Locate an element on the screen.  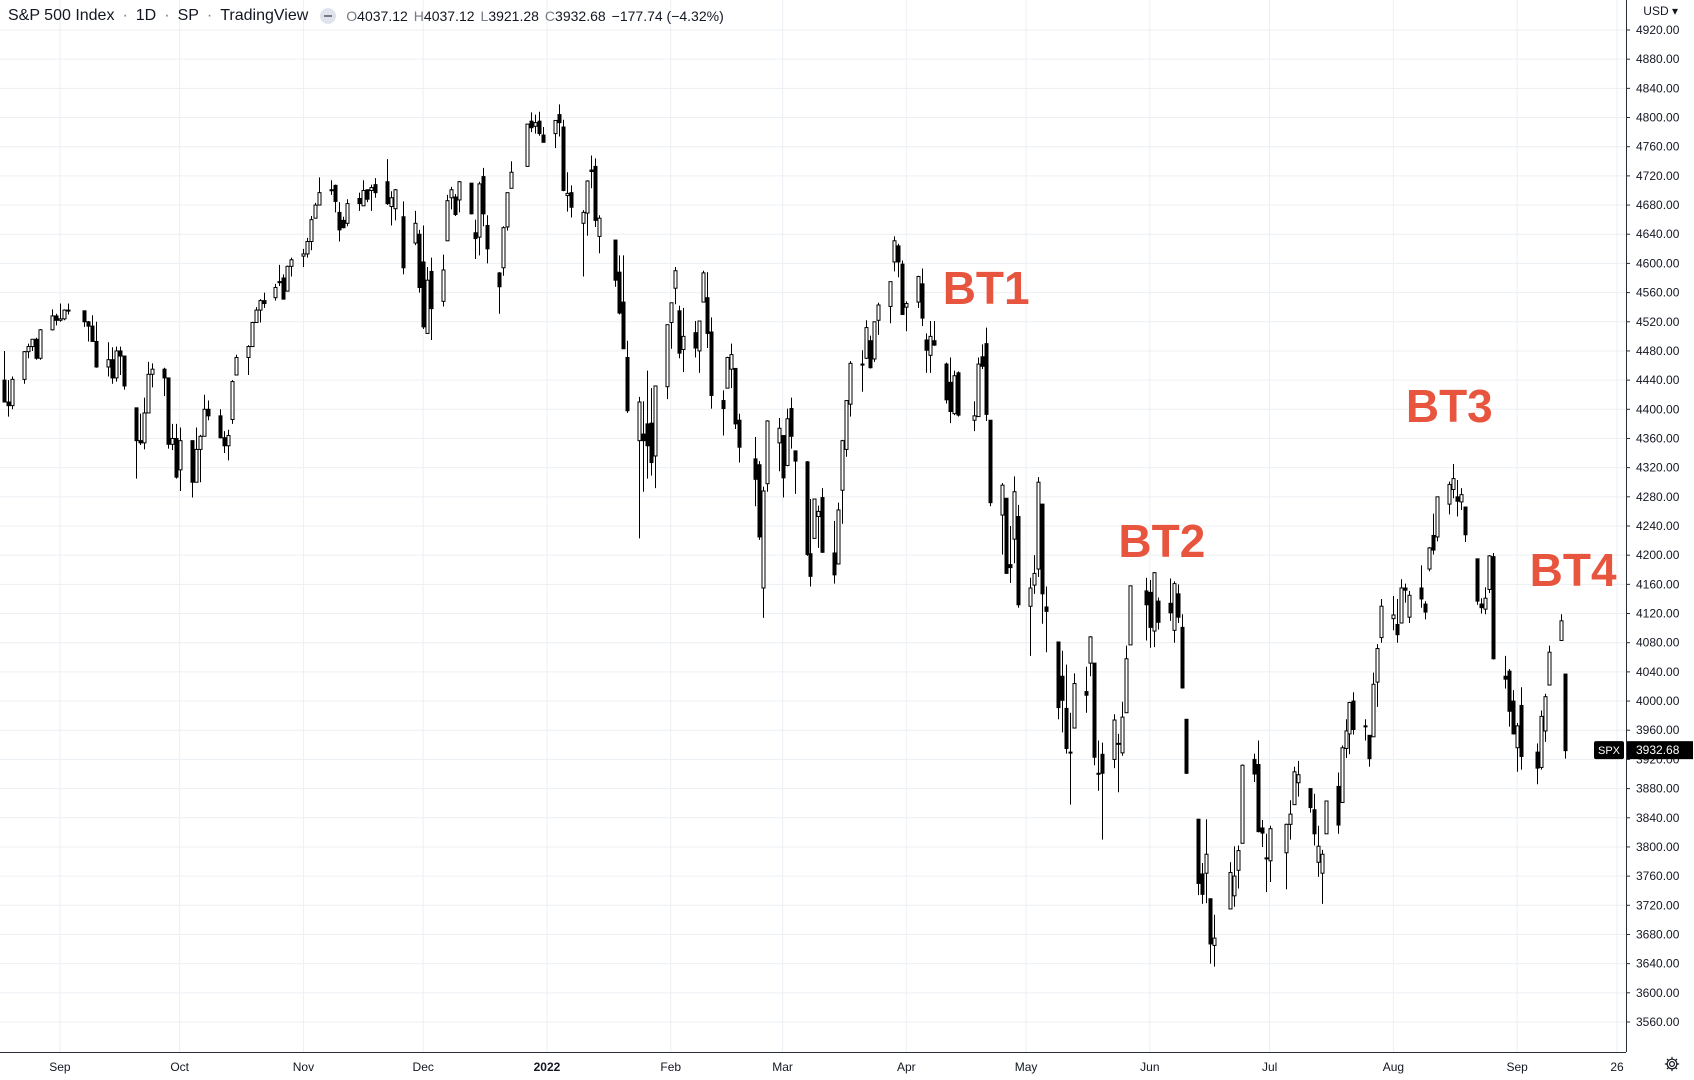
price-tick-label: 4600.00 is located at coordinates (1658, 263).